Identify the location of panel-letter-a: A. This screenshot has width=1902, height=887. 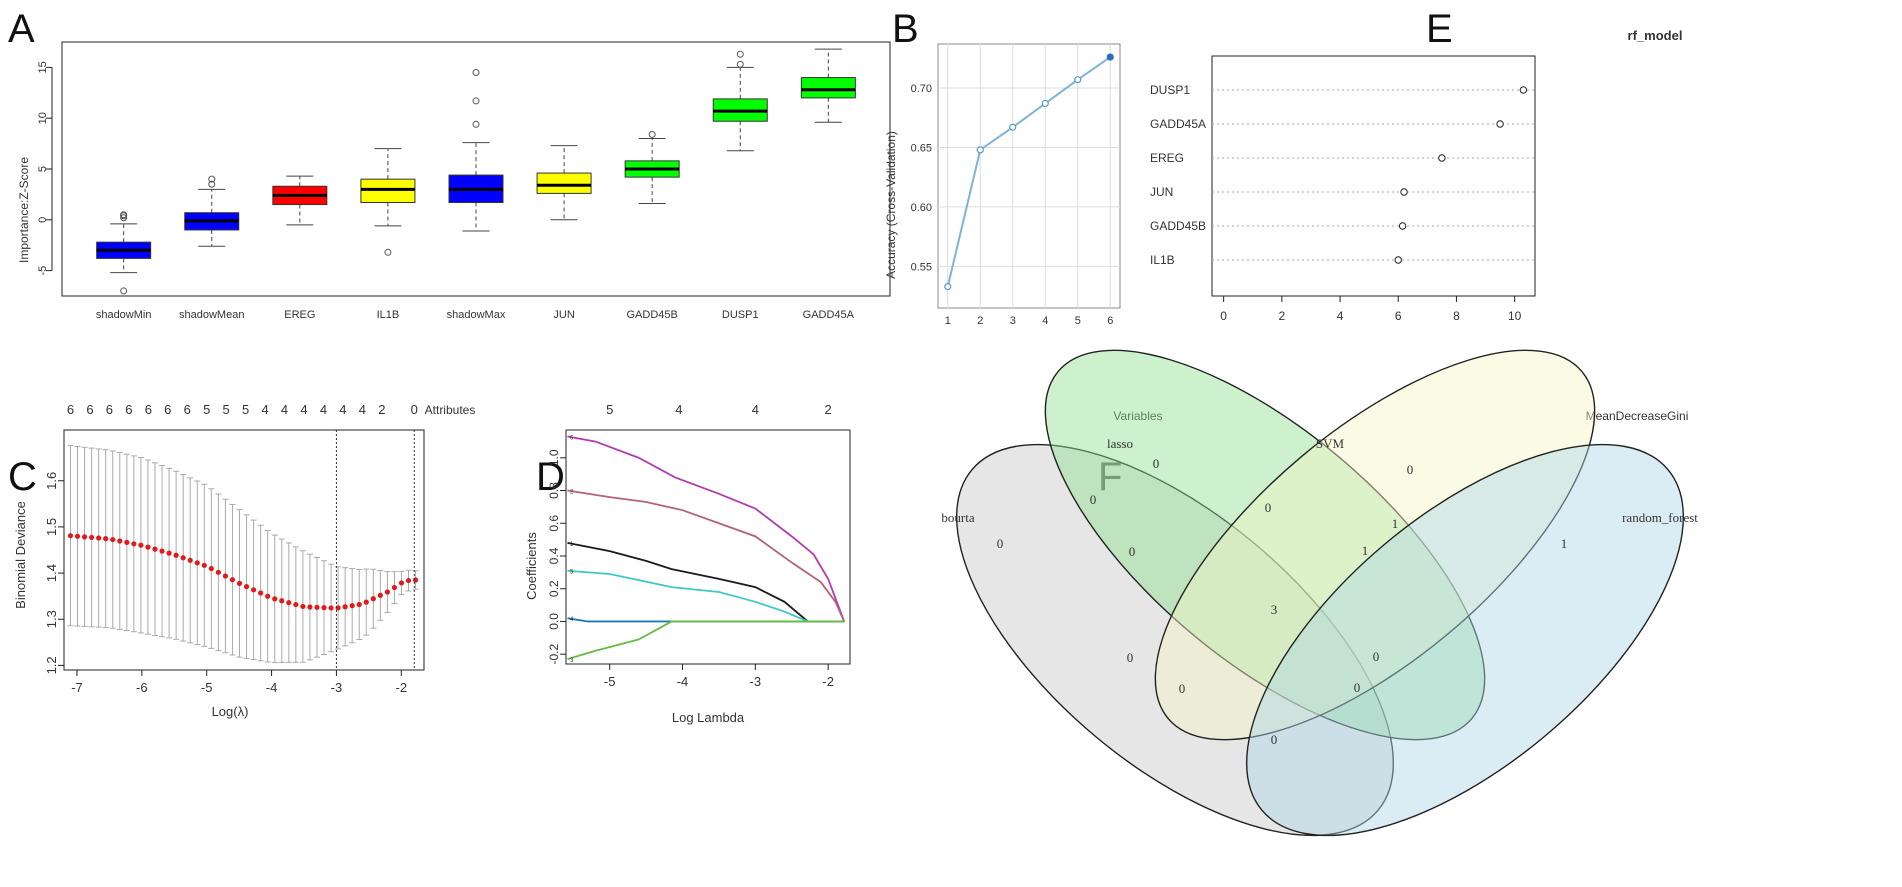
(21, 29).